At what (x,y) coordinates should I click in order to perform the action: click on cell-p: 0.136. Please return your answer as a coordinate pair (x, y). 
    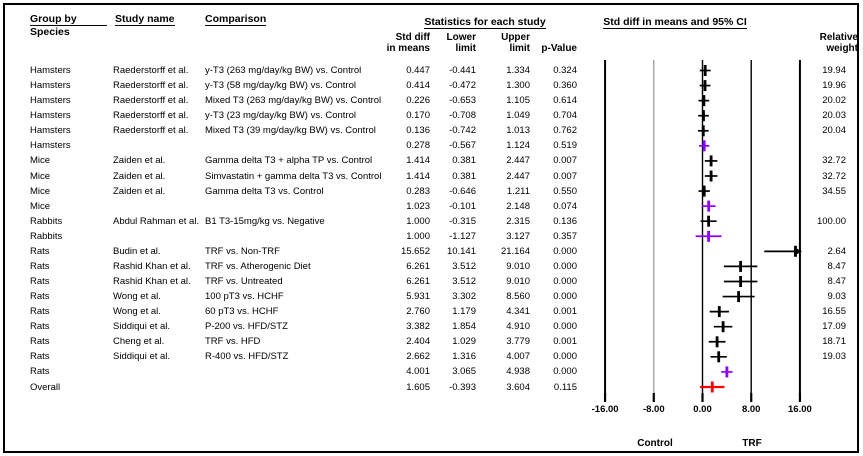
    Looking at the image, I should click on (565, 221).